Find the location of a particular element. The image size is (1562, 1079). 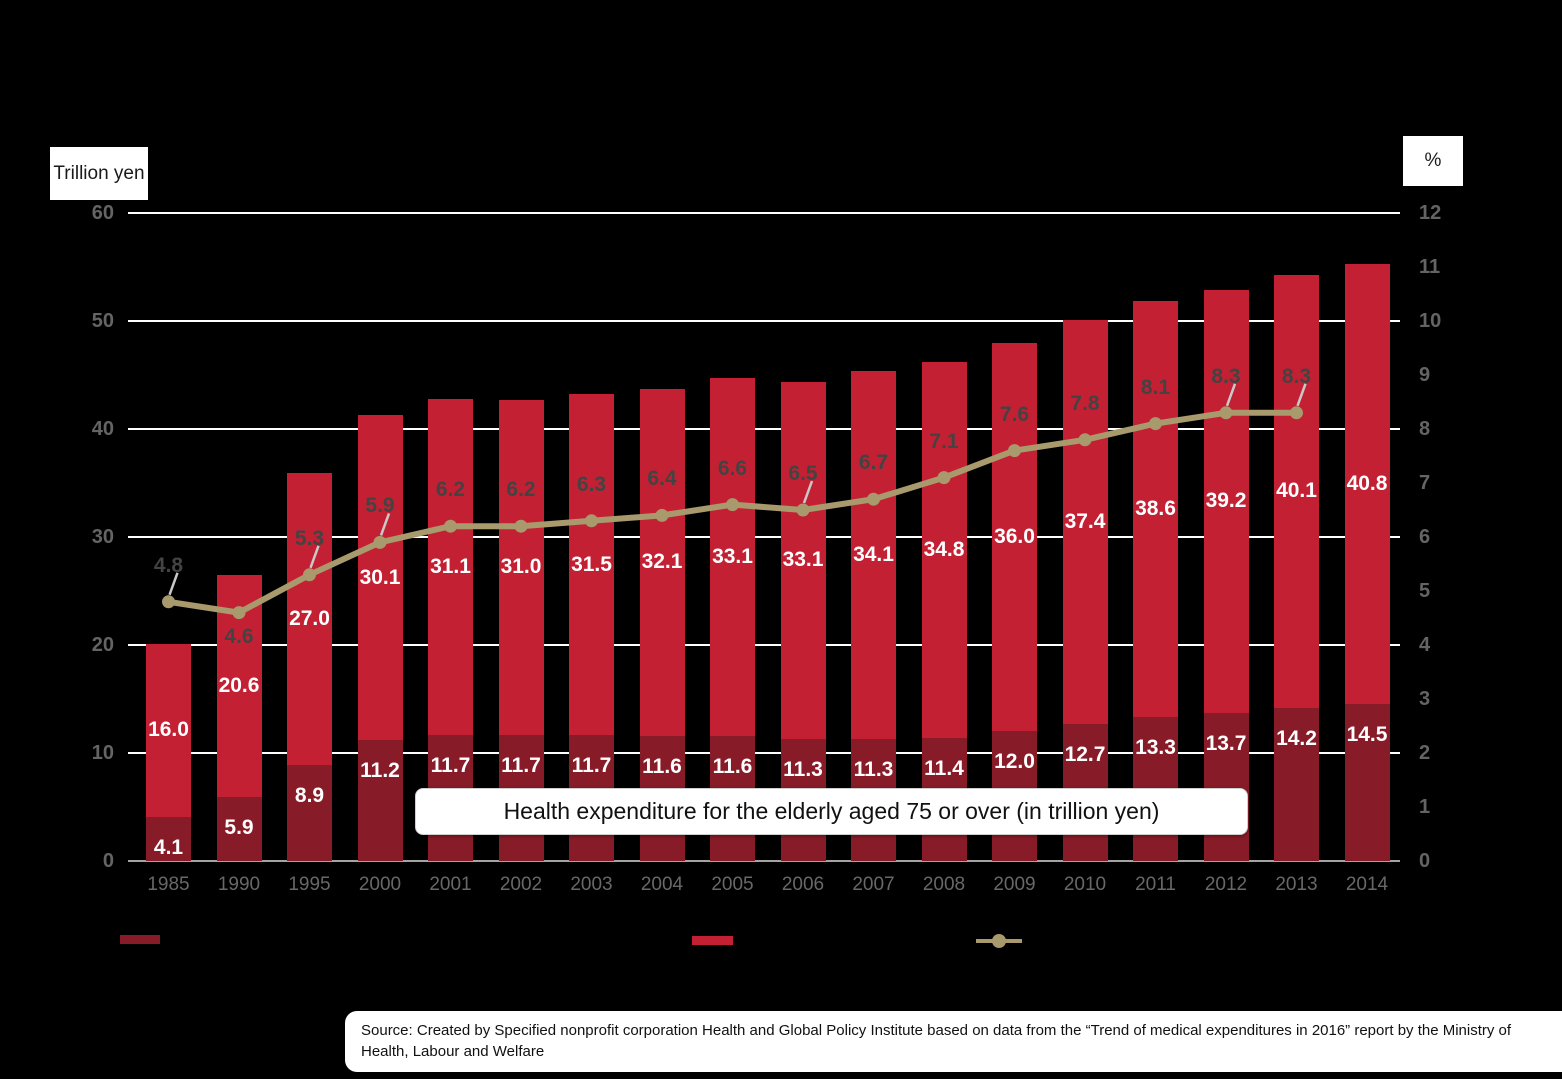

bar-value-label-other: 37.4 is located at coordinates (1085, 521).